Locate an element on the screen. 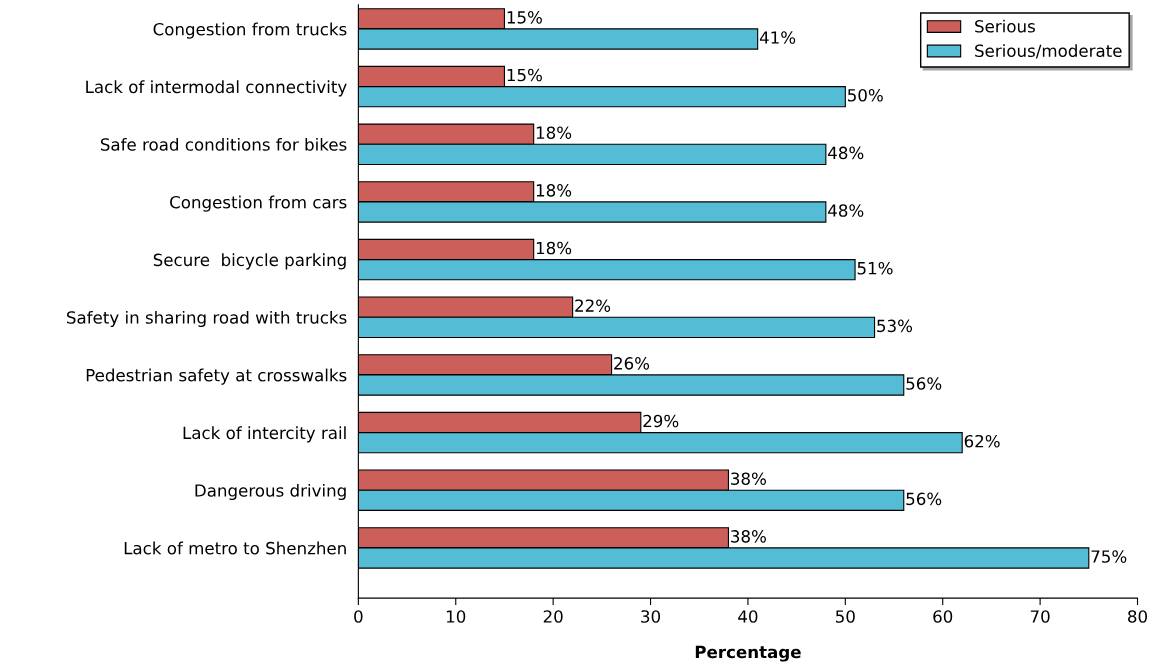 The height and width of the screenshot is (672, 1156). x-tick-label: 10 is located at coordinates (456, 616).